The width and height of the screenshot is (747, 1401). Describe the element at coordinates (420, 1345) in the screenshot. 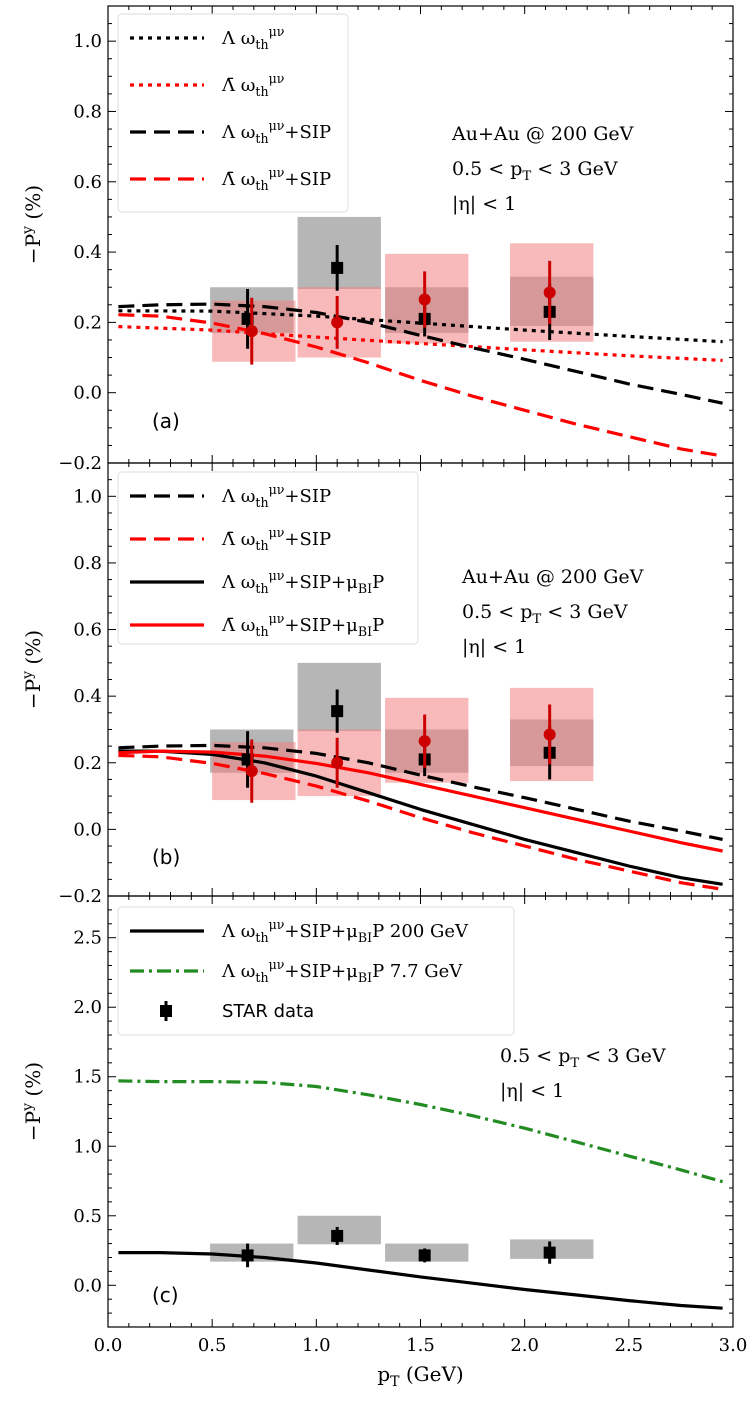

I see `x-tick-label: 1.5` at that location.